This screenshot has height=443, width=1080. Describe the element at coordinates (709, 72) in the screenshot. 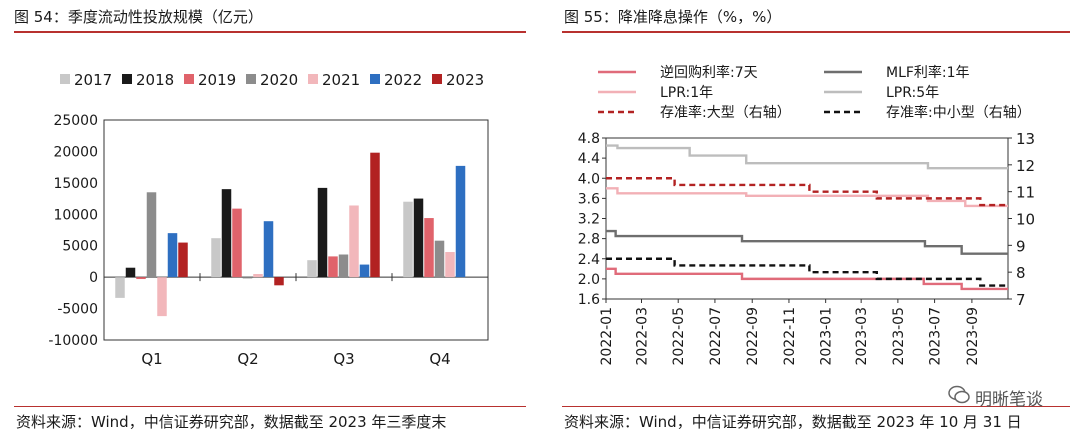

I see `legend-label: 逆回购利率:7天` at that location.